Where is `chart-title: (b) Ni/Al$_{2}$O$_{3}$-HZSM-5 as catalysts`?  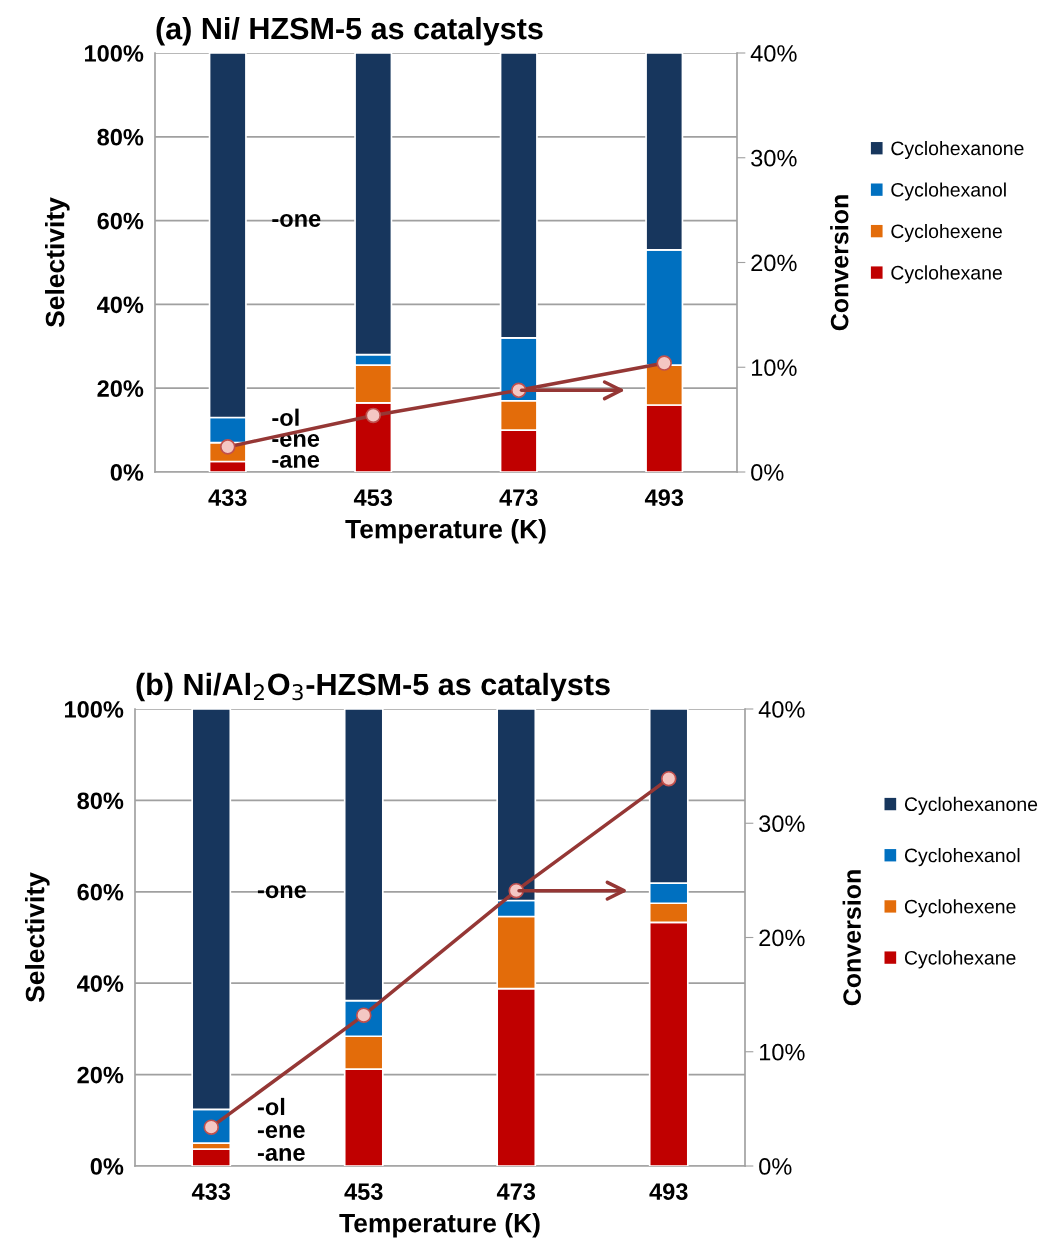
chart-title: (b) Ni/Al$_{2}$O$_{3}$-HZSM-5 as catalysts is located at coordinates (373, 687).